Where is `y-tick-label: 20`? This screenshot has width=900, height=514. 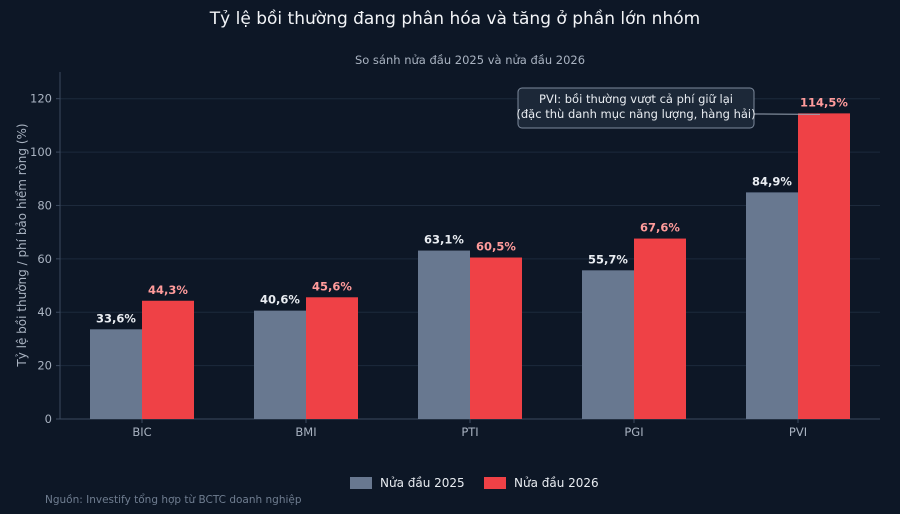 y-tick-label: 20 is located at coordinates (44, 366).